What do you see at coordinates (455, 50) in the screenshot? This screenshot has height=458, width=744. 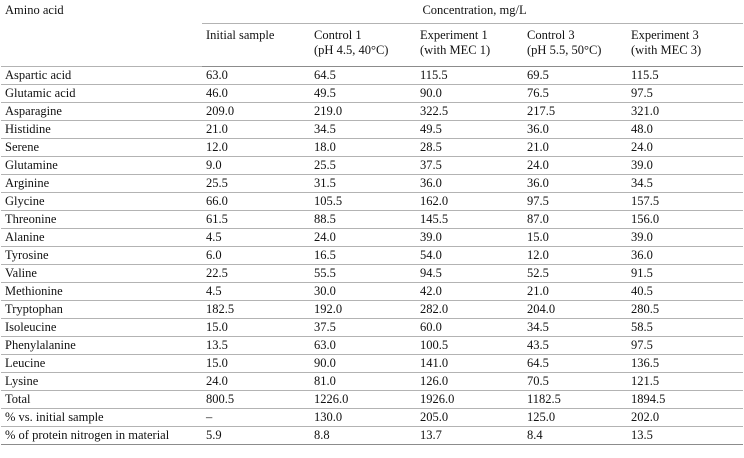 I see `column-header-line2: (with MEC 1)` at bounding box center [455, 50].